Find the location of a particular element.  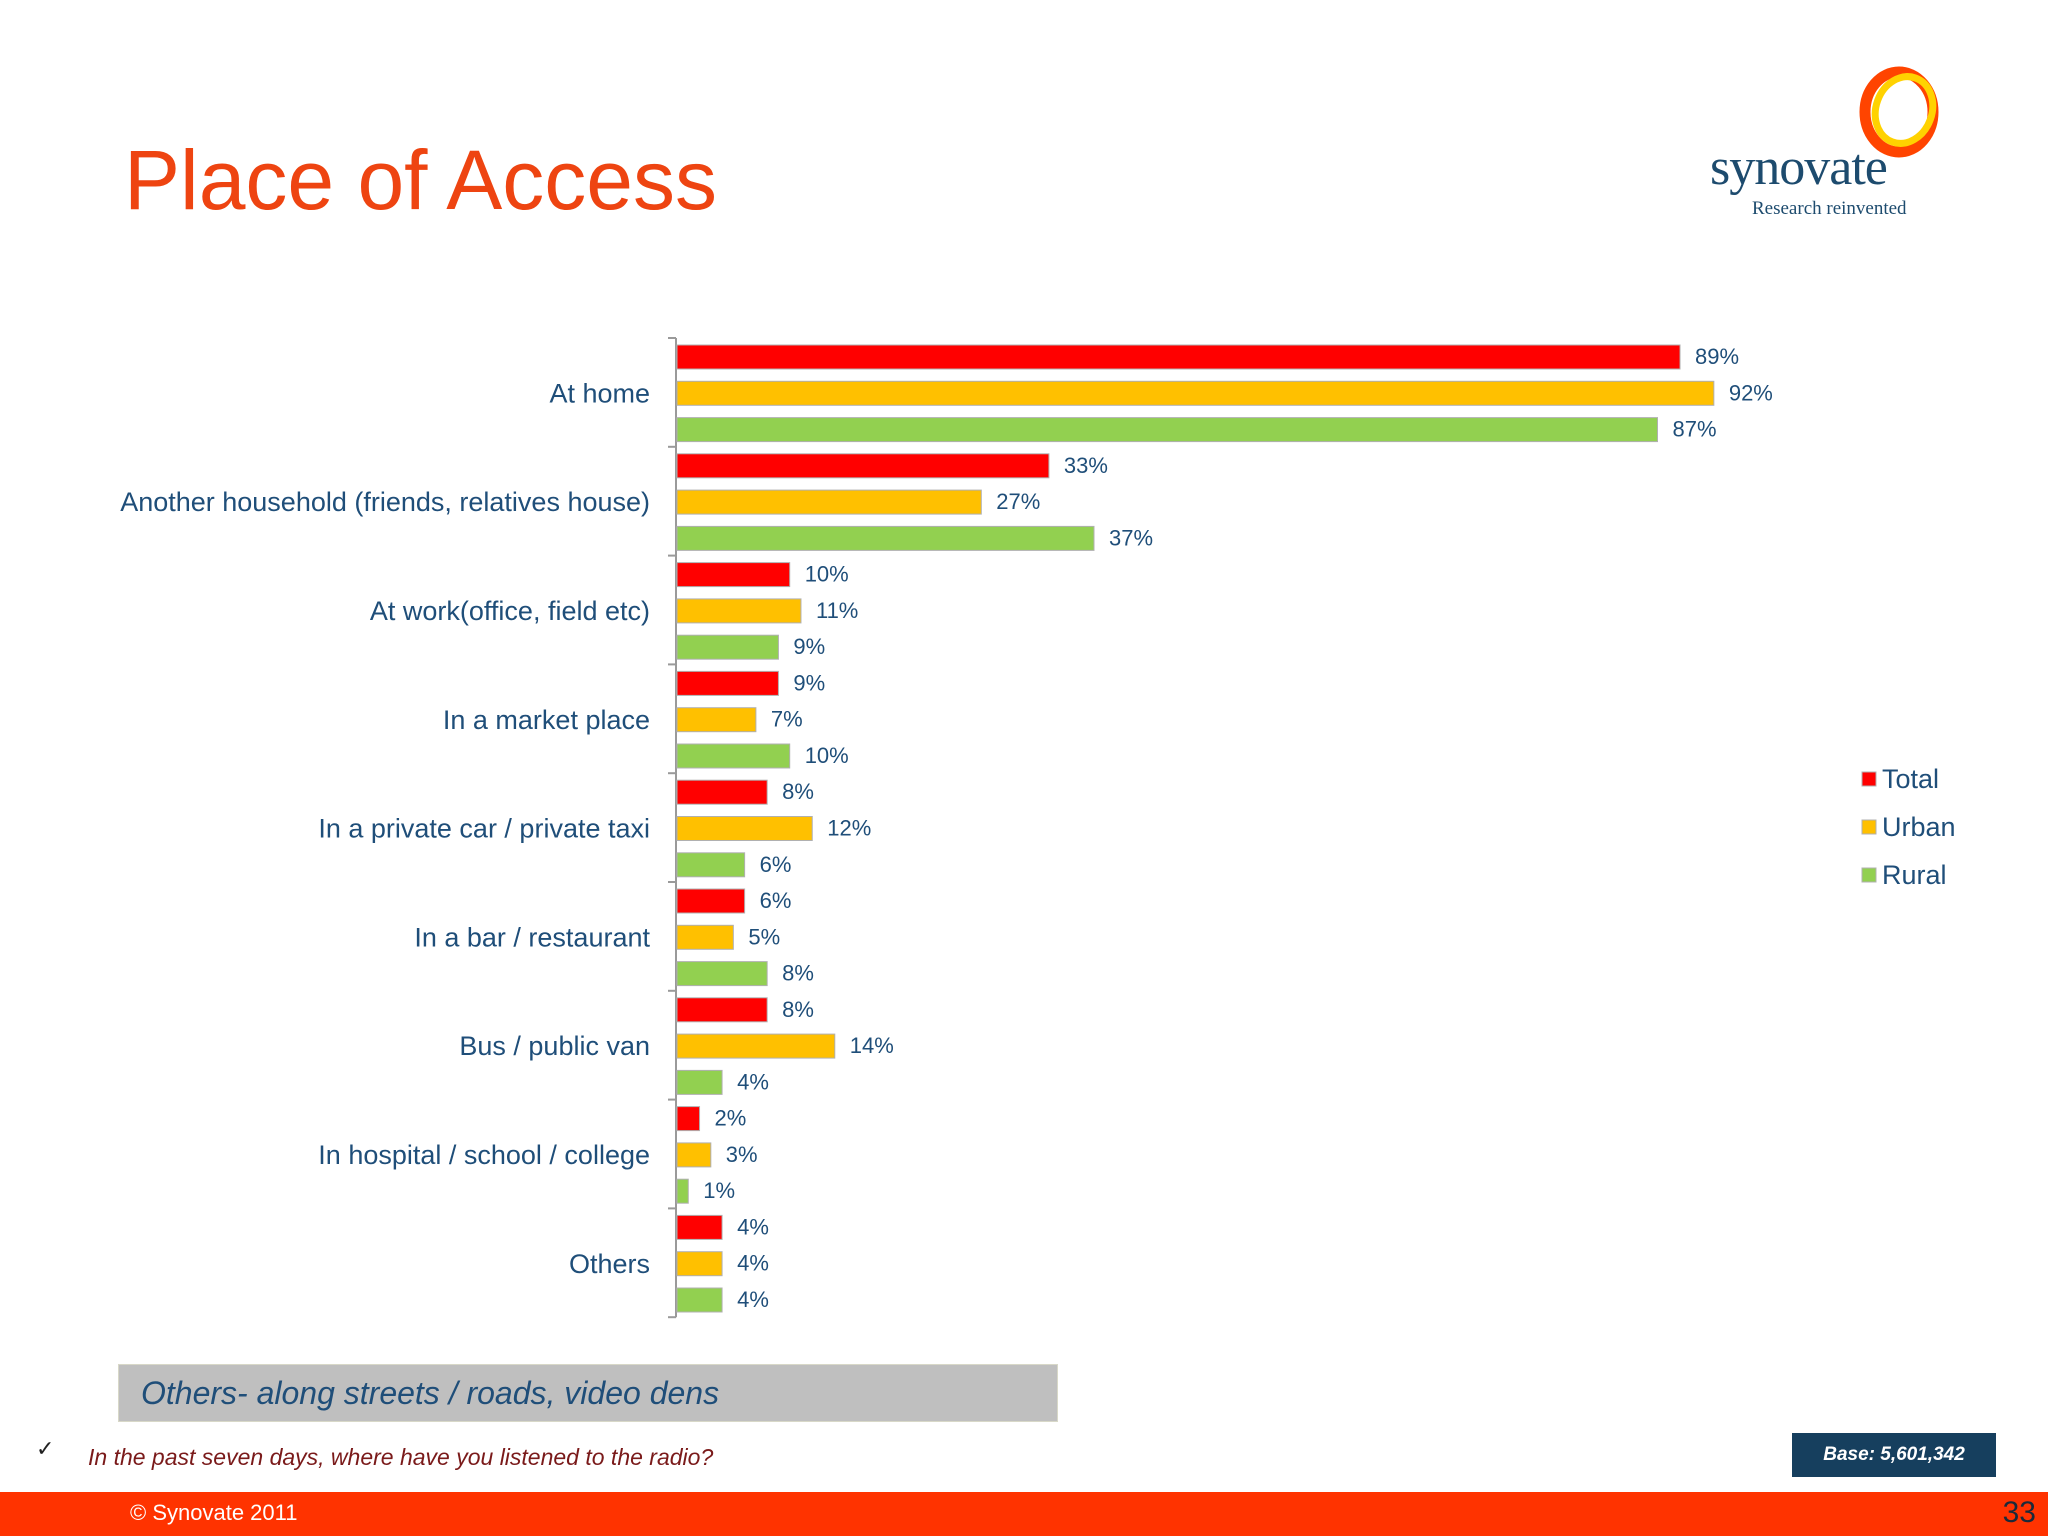

base-badge: Base: 5,601,342 is located at coordinates (1894, 1455).